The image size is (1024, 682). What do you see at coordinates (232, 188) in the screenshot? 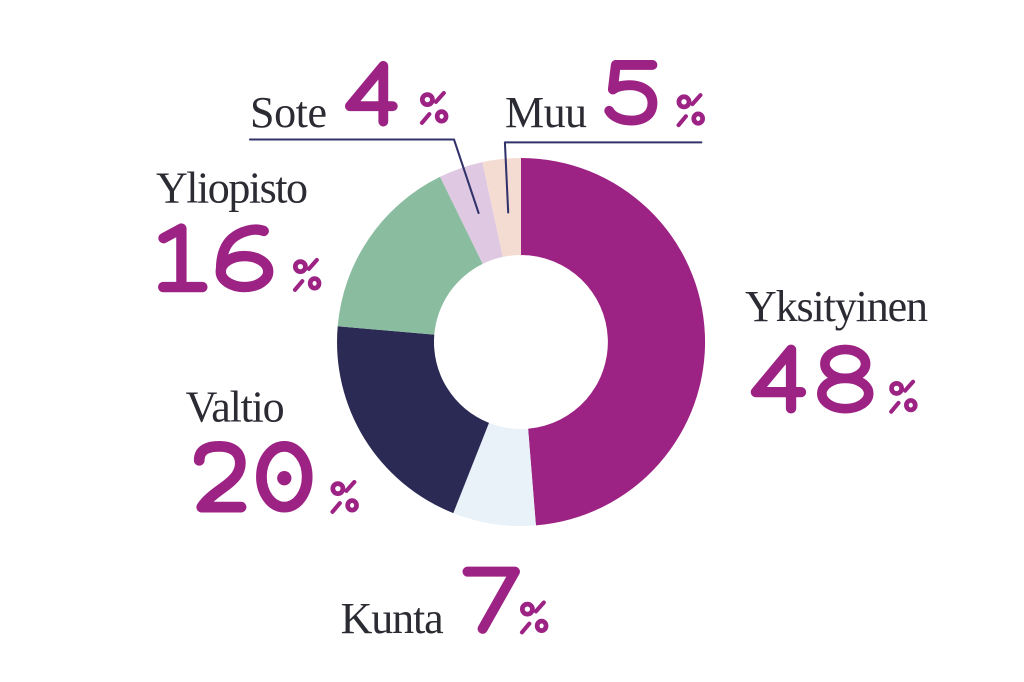
I see `svg-text: Yliopisto` at bounding box center [232, 188].